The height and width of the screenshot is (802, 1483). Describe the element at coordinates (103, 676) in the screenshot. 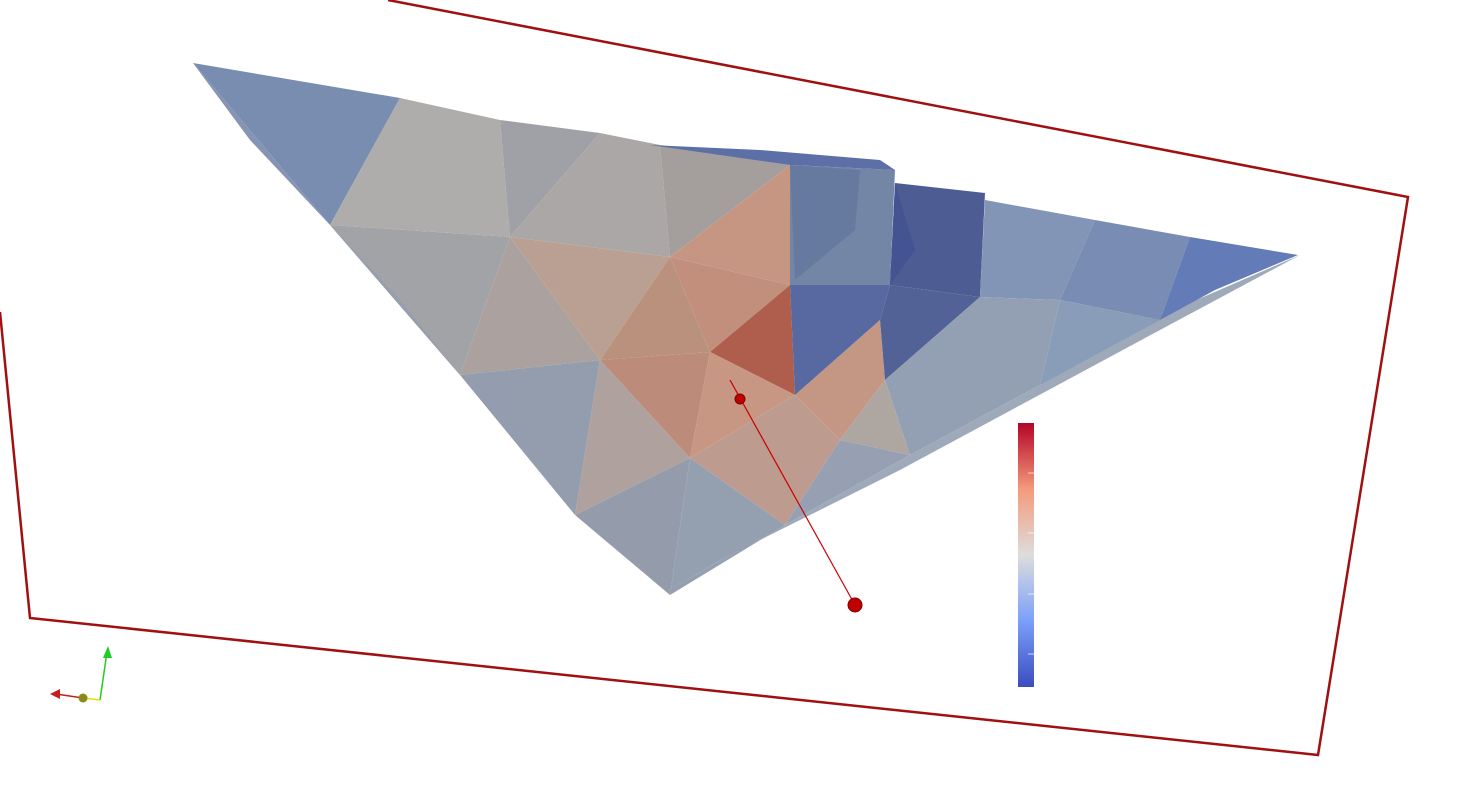

I see `axis-y` at that location.